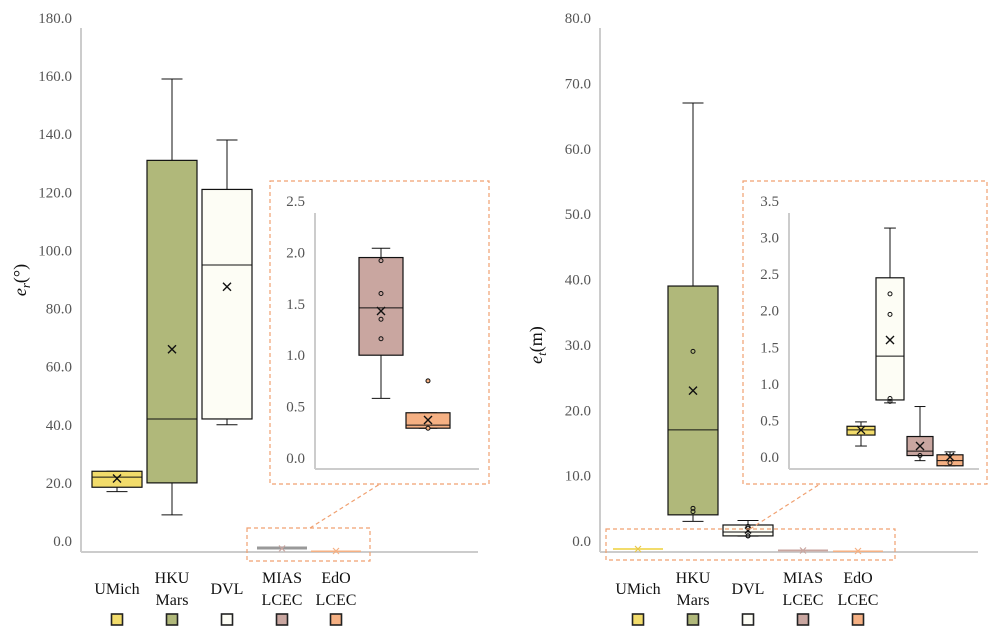  Describe the element at coordinates (769, 330) in the screenshot. I see `et-inset-y-ticks: 0.0 0.5 1.0 1.5 2.0 2.5 3.0 3.5` at that location.